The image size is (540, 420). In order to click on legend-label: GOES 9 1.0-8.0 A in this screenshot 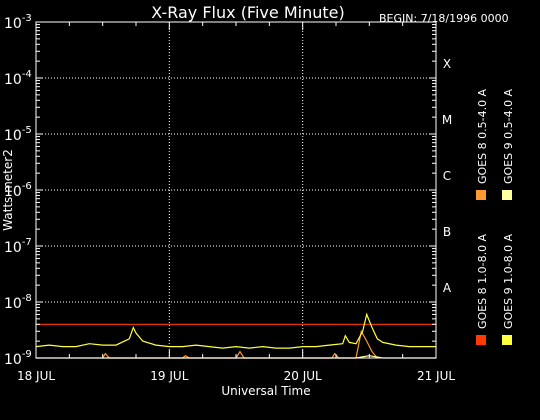, I will do `click(508, 281)`.